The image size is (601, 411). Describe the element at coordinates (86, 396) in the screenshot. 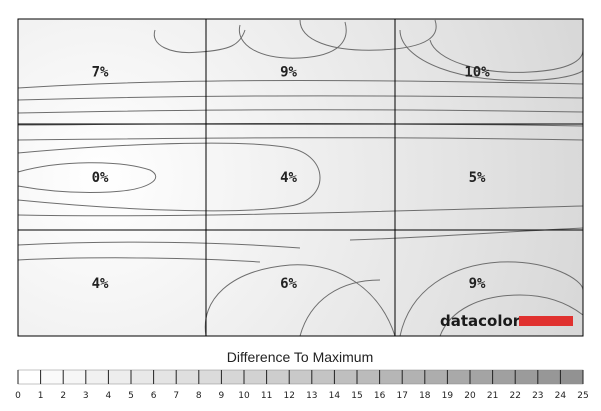

I see `legend-tick-label: 3` at that location.